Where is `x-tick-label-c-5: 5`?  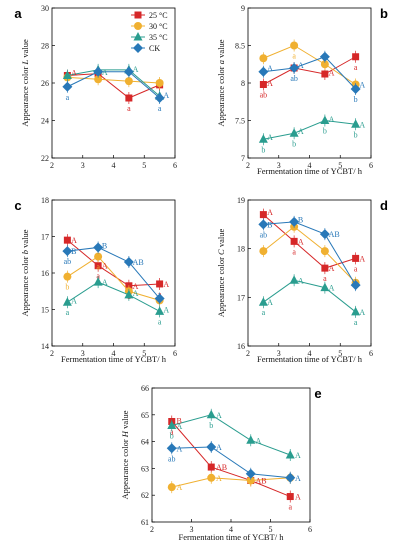
x-tick-label-c-5: 5 is located at coordinates (144, 353).